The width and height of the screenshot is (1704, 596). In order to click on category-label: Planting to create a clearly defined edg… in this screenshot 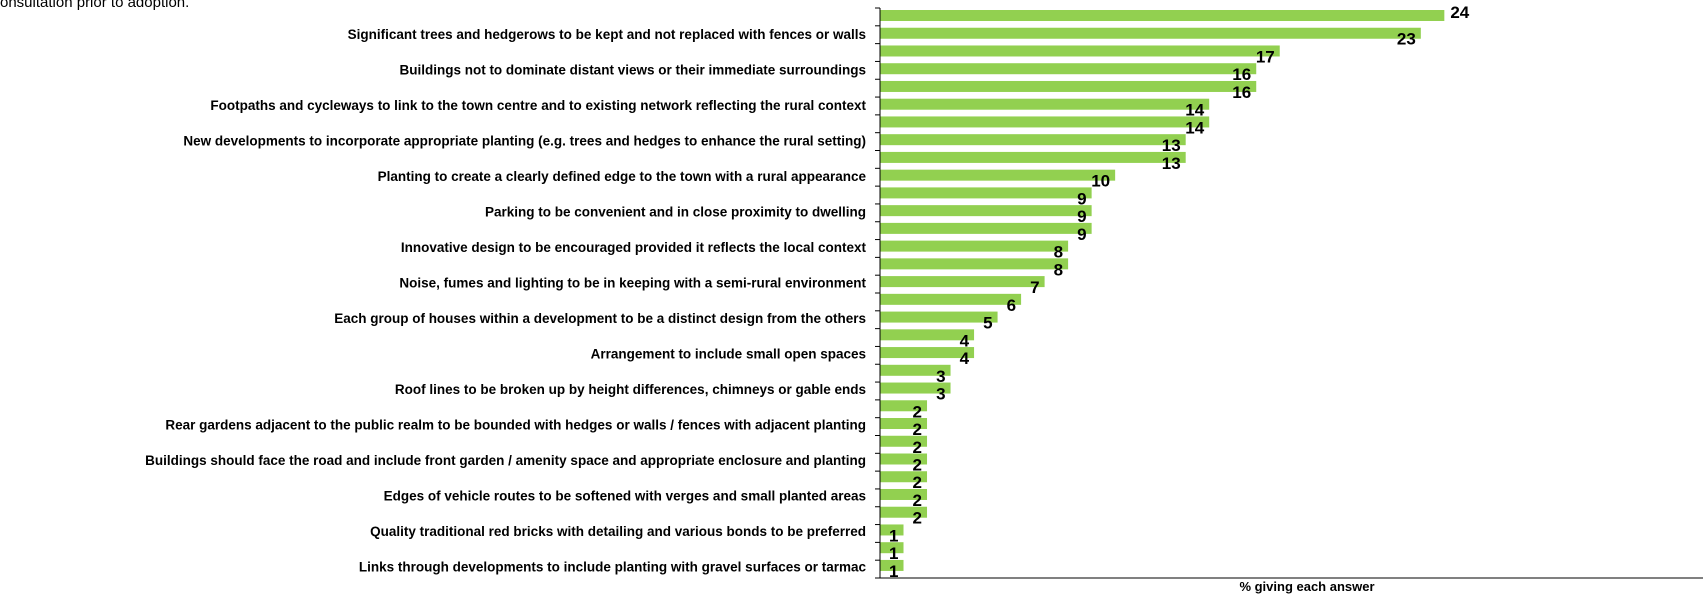, I will do `click(622, 176)`.